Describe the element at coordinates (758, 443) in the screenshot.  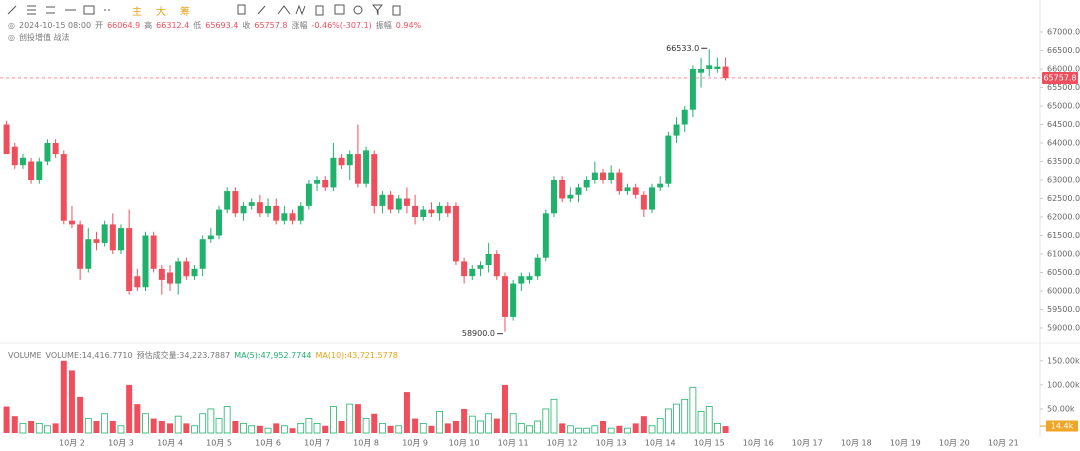
I see `x-tick-label: 10月 16` at that location.